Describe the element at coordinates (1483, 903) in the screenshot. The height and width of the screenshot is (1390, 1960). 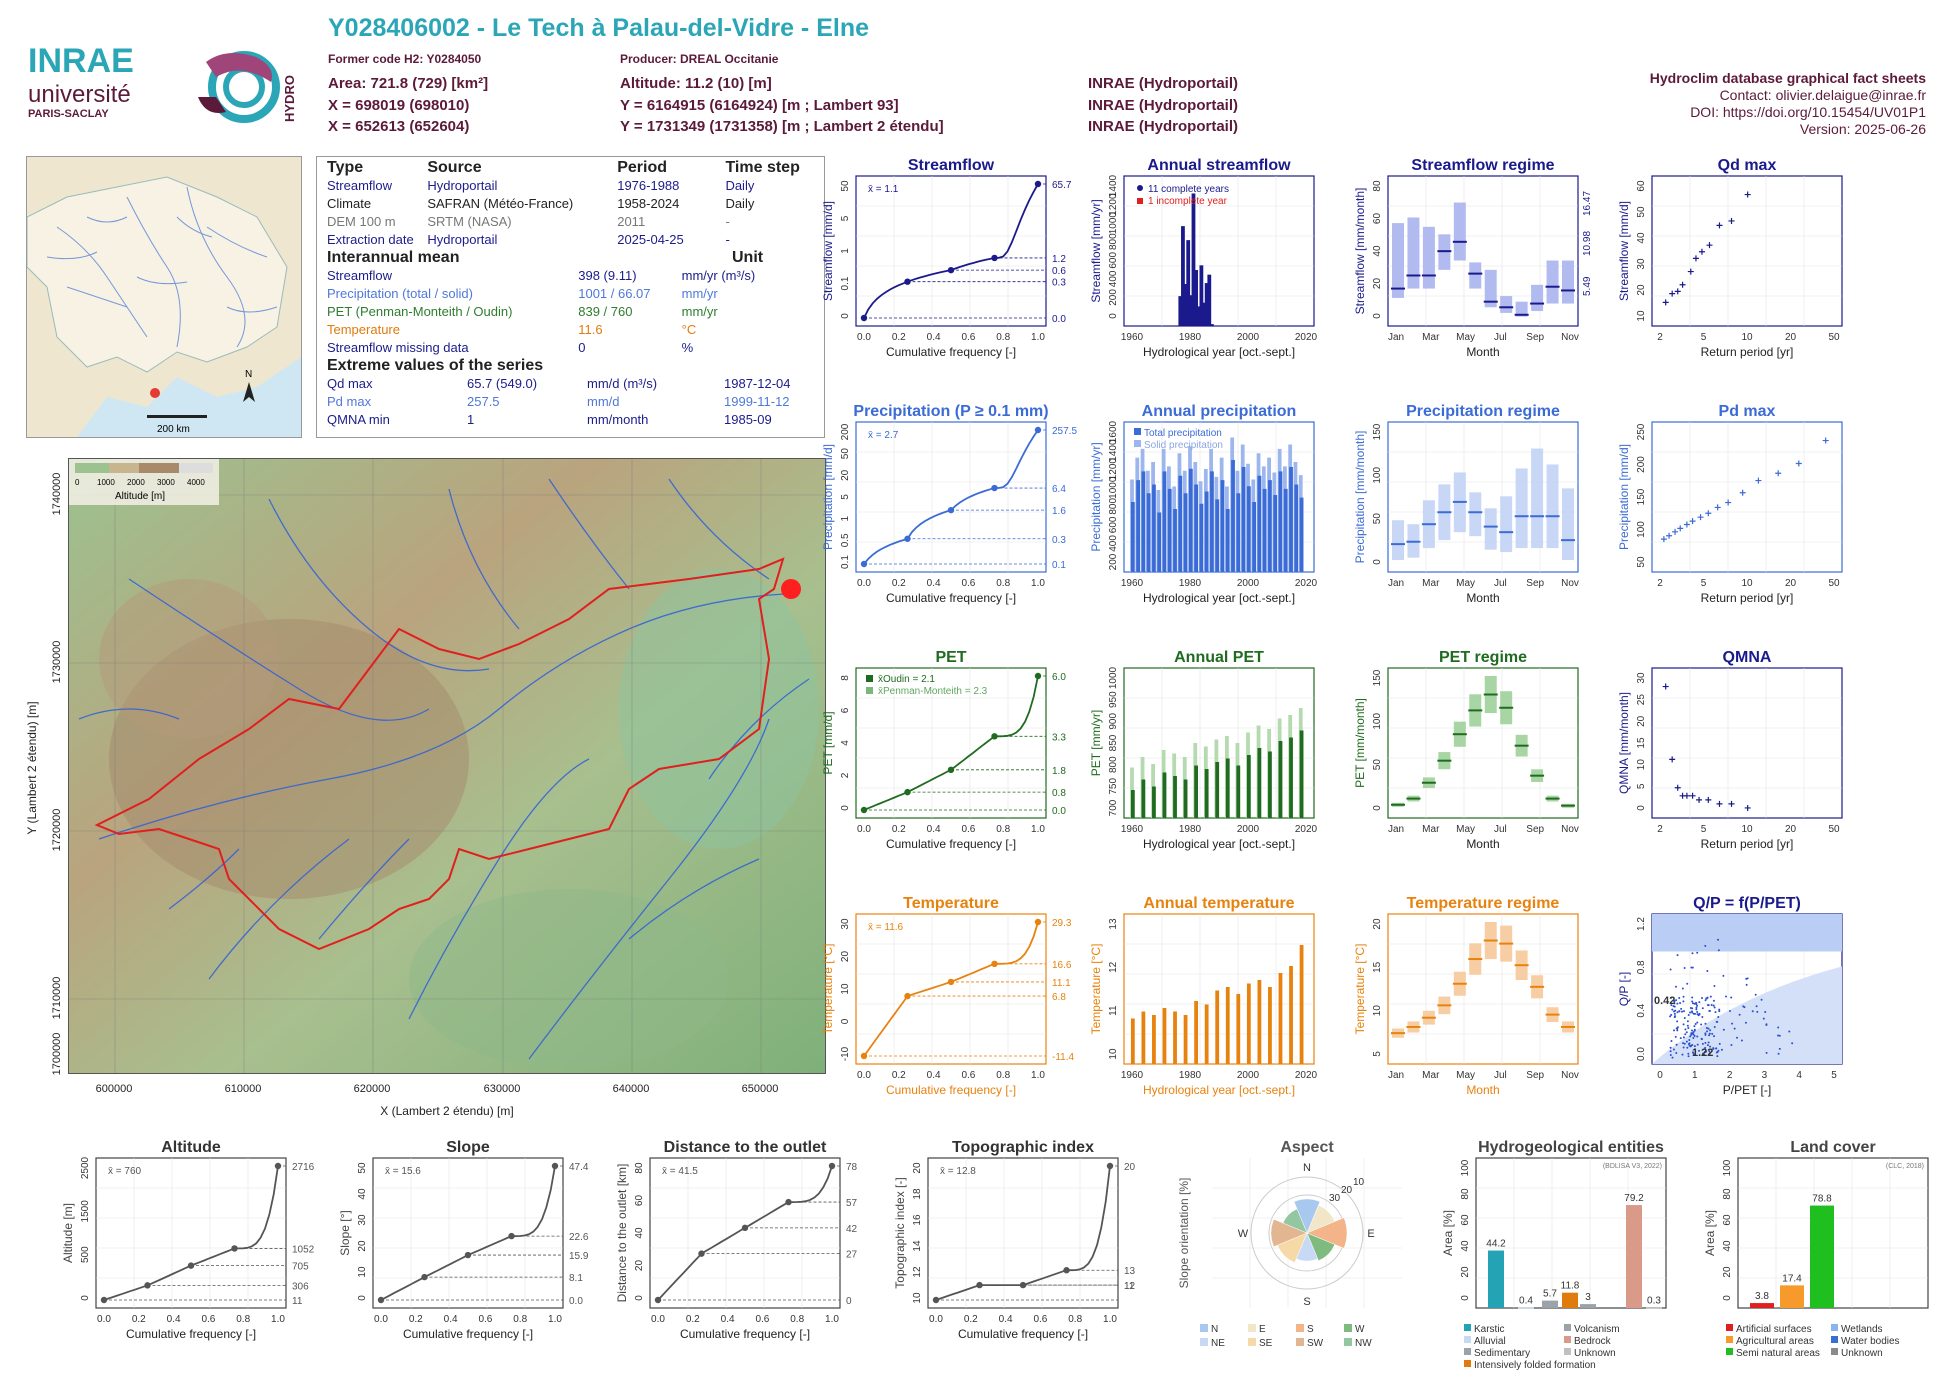
I see `chart-title: Temperature regime` at that location.